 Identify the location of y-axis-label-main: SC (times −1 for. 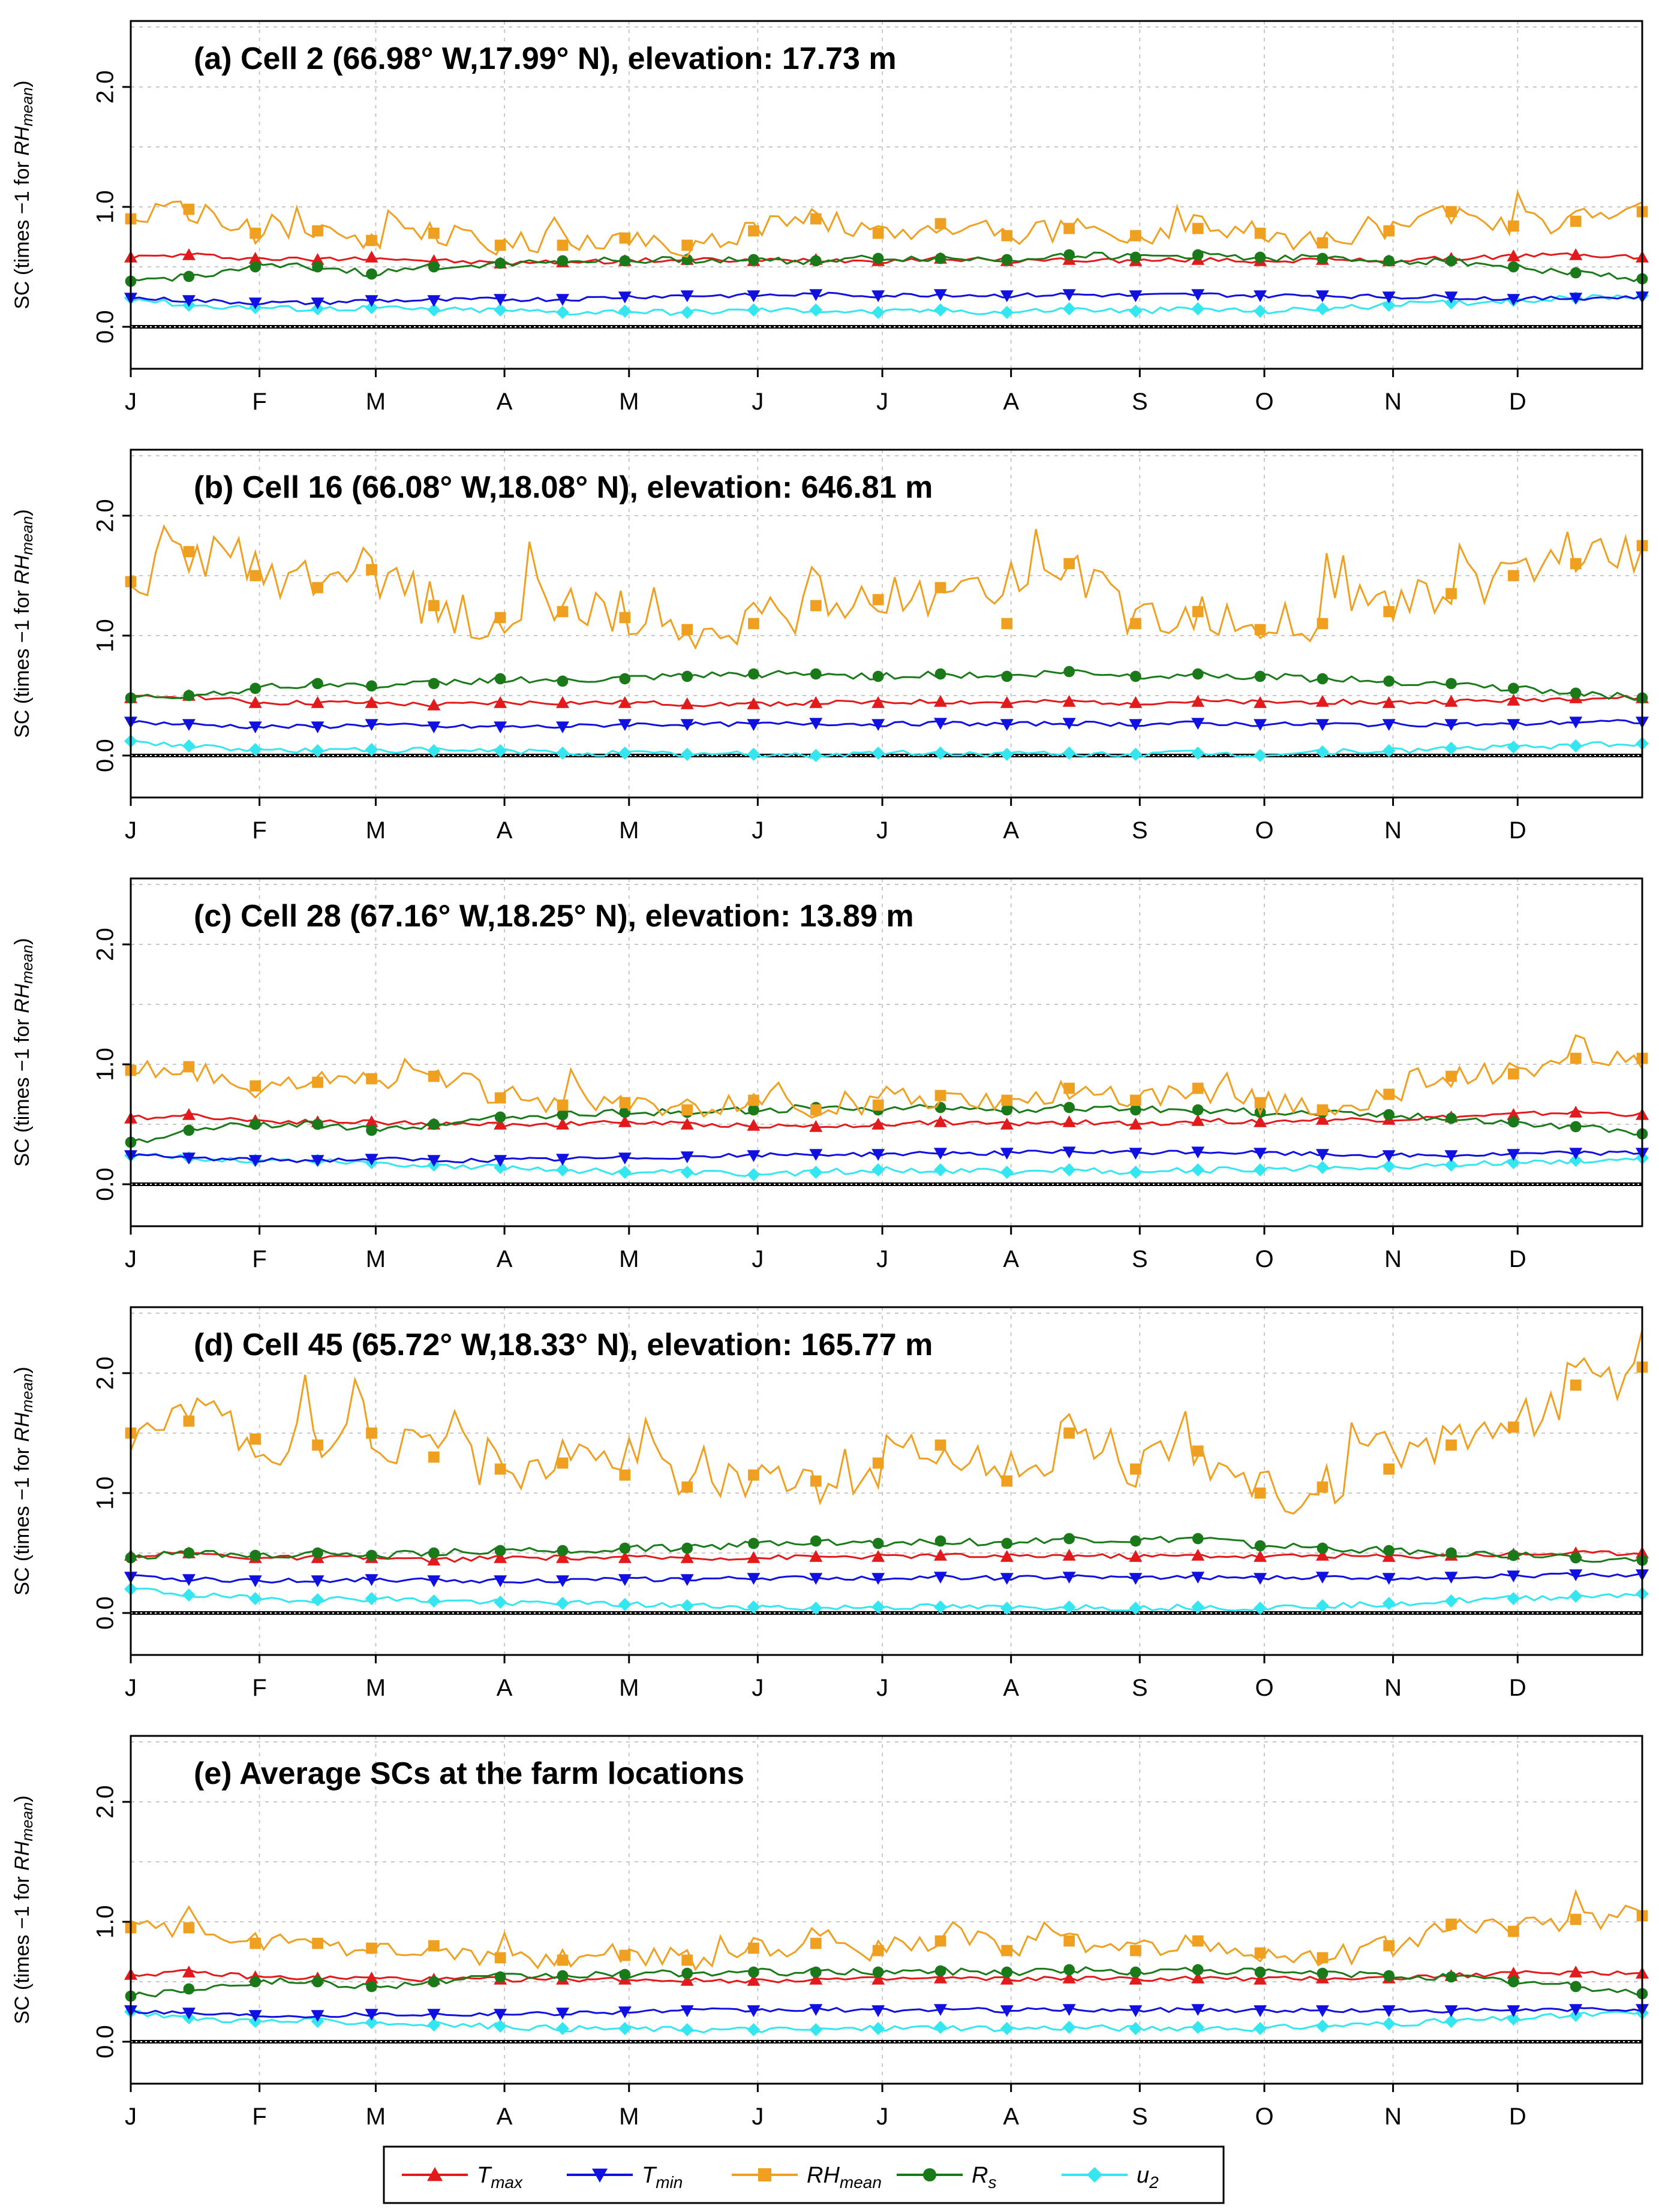
(22, 1519).